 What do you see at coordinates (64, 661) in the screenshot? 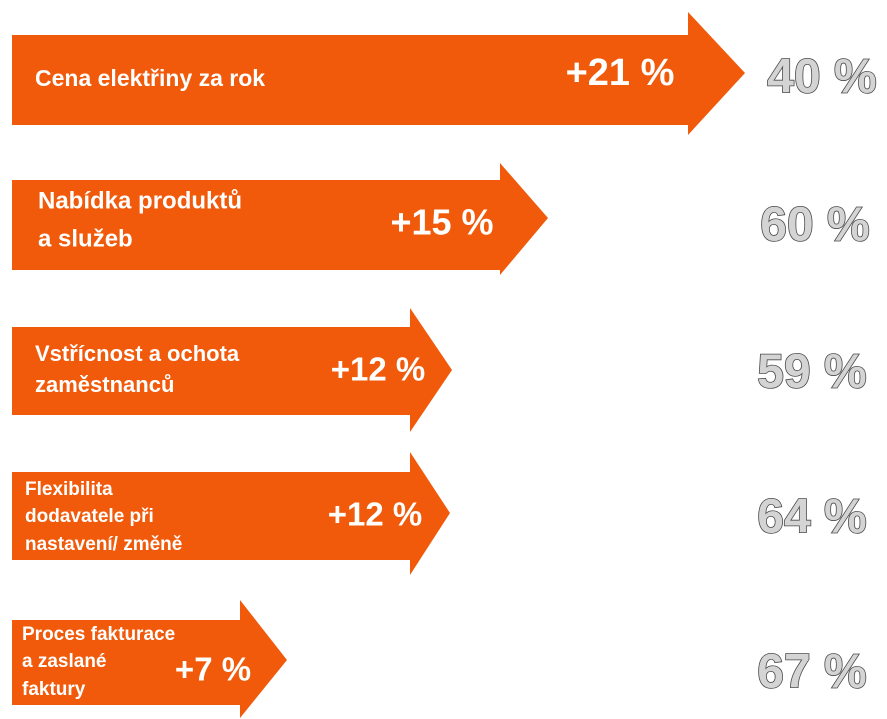
I see `label: a zaslané` at bounding box center [64, 661].